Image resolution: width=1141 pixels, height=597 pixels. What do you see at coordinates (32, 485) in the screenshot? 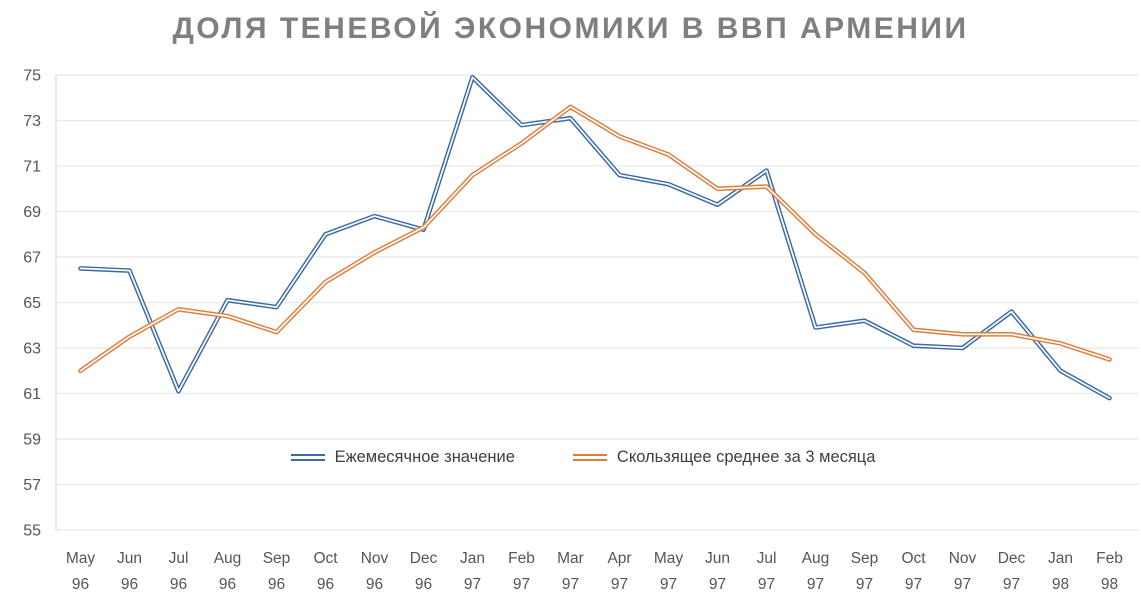
I see `y-tick-label: 57` at bounding box center [32, 485].